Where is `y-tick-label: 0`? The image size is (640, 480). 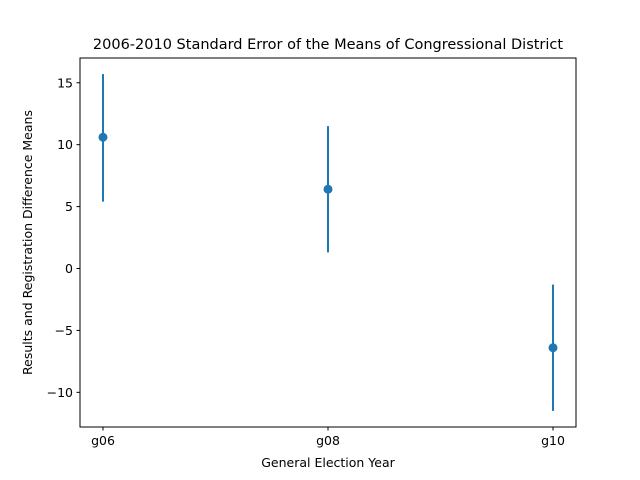
y-tick-label: 0 is located at coordinates (69, 268).